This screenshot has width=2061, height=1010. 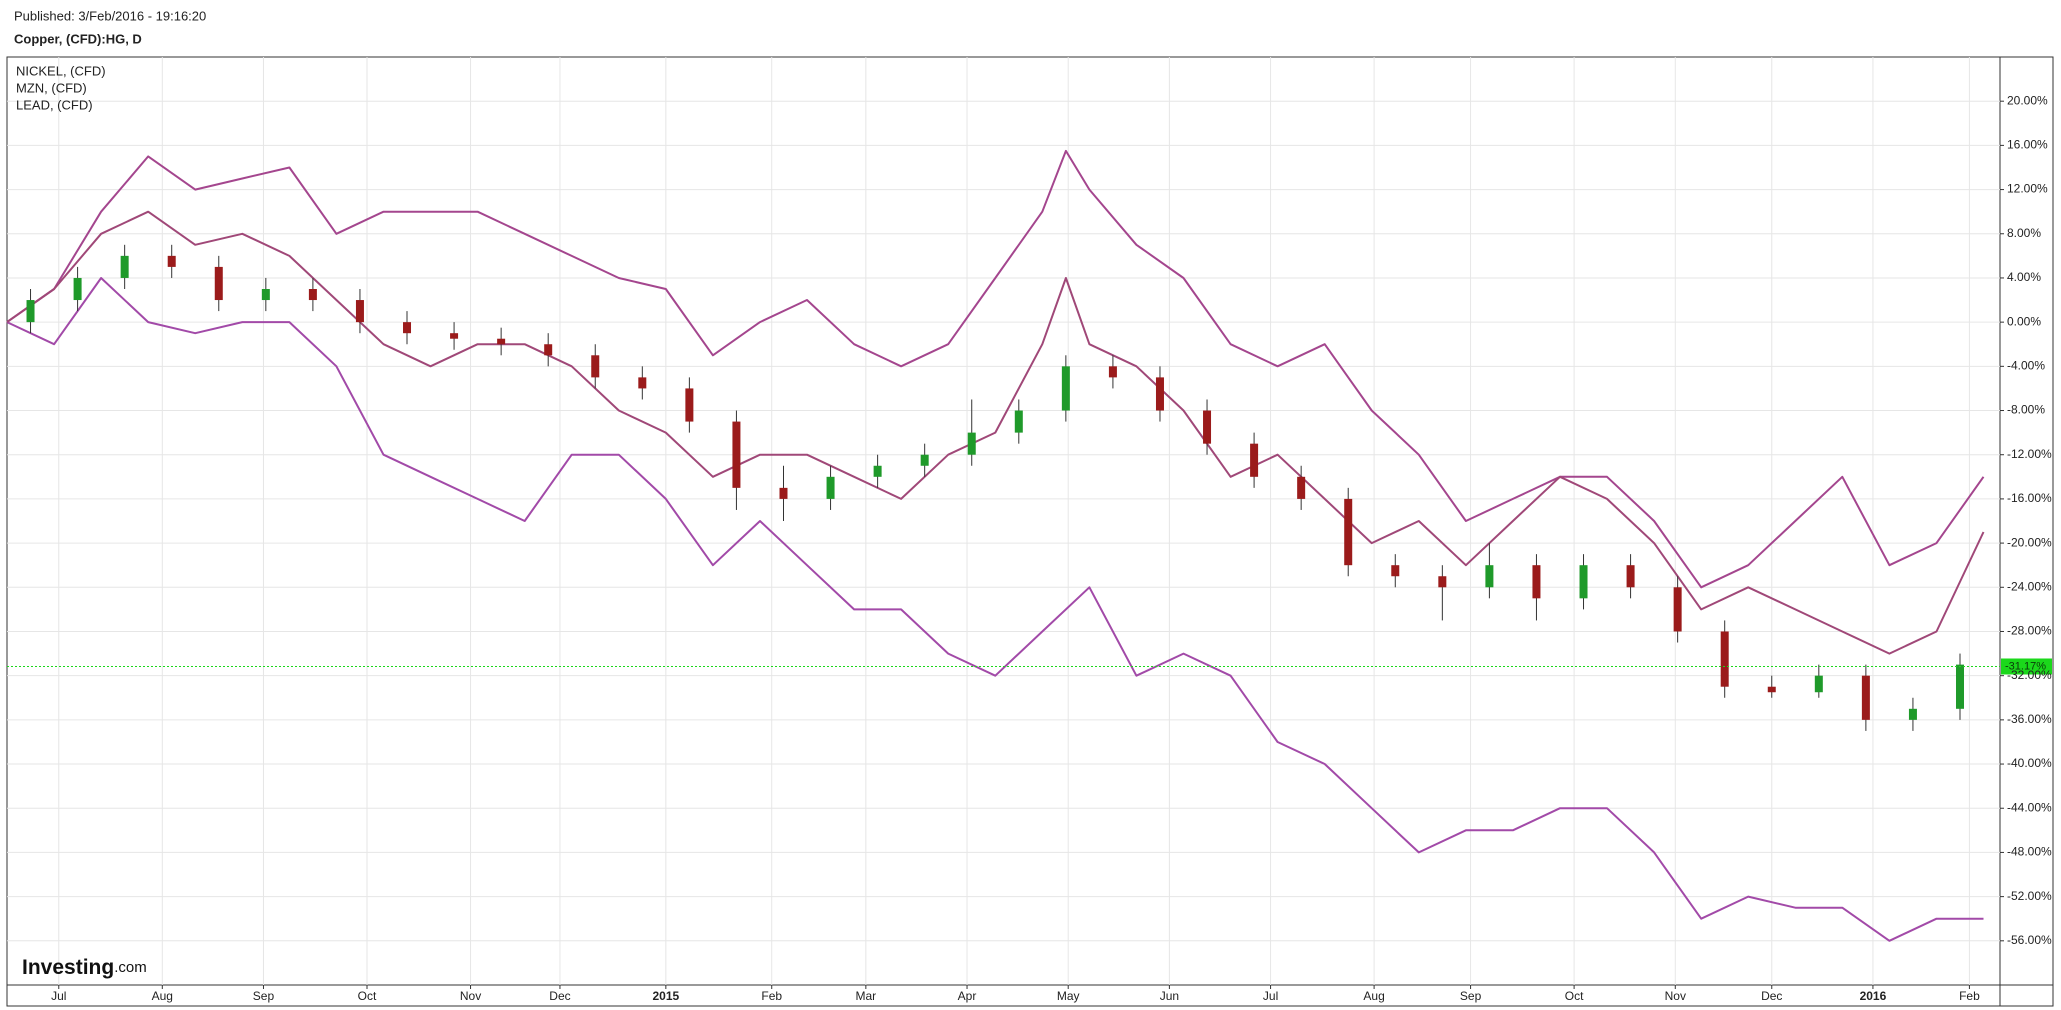 What do you see at coordinates (2029, 498) in the screenshot?
I see `y-tick-label: -16.00%` at bounding box center [2029, 498].